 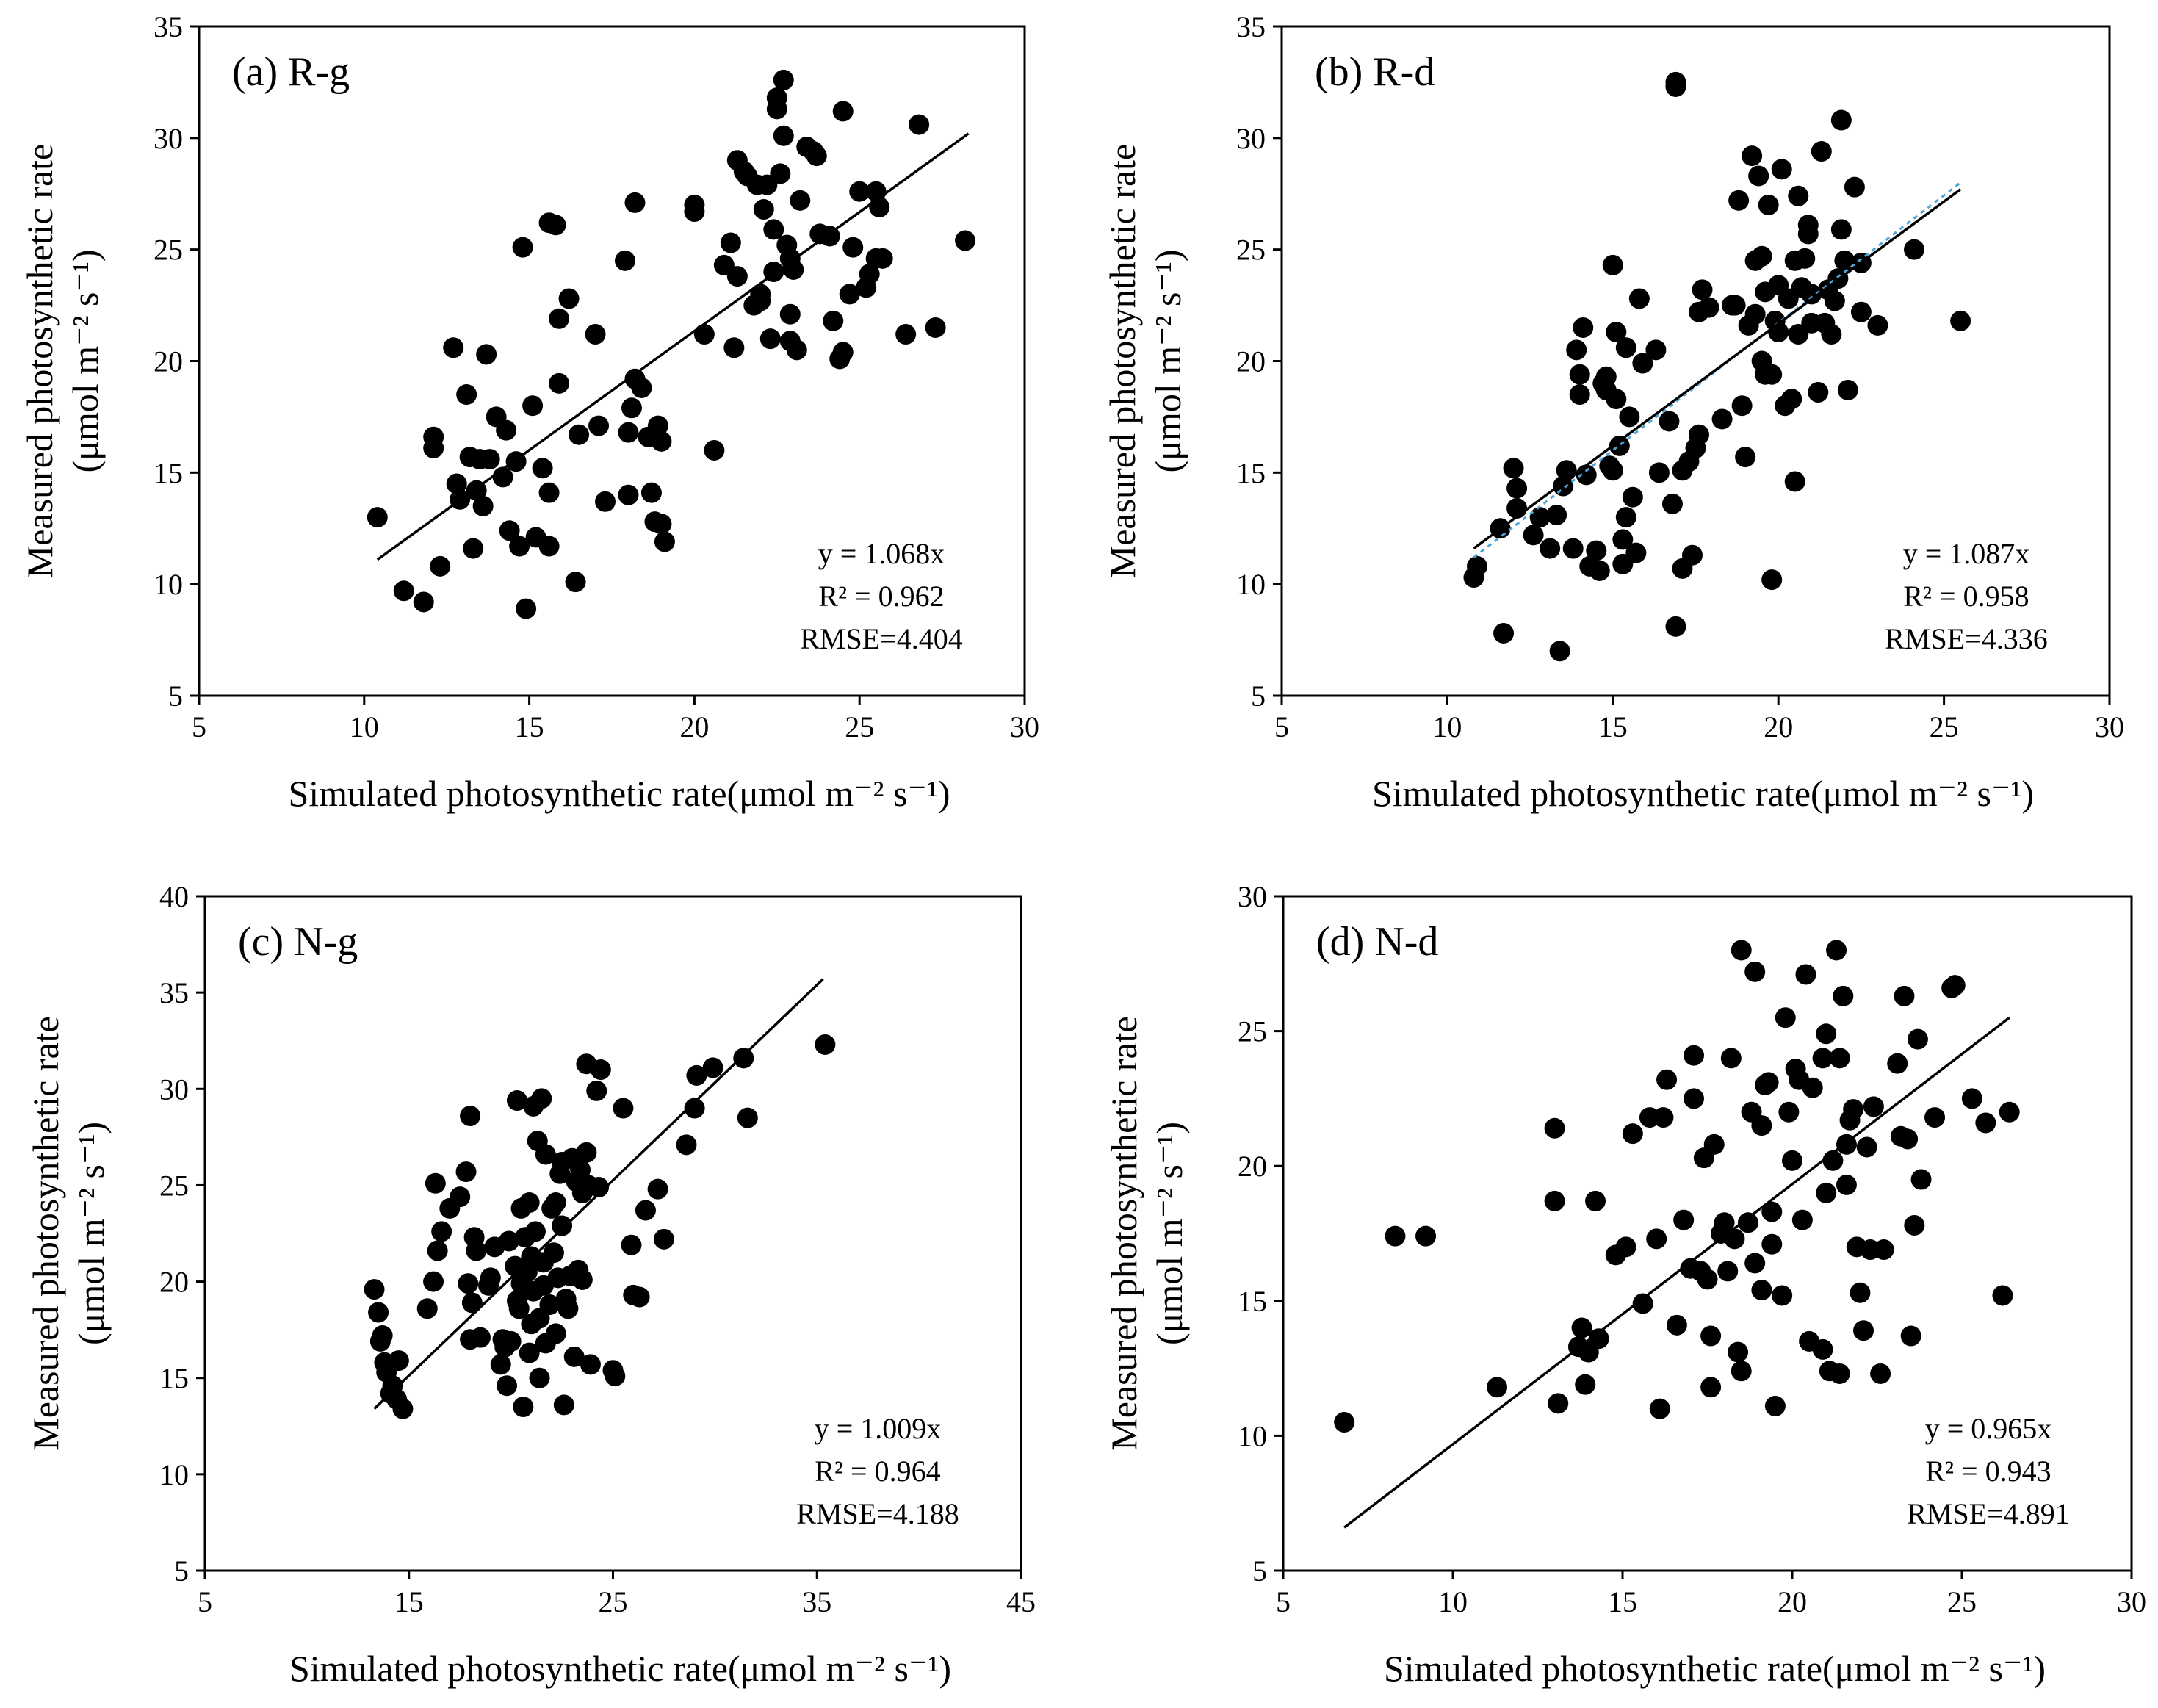 I want to click on panel-a-x-tick-label-4: 25, so click(x=860, y=726).